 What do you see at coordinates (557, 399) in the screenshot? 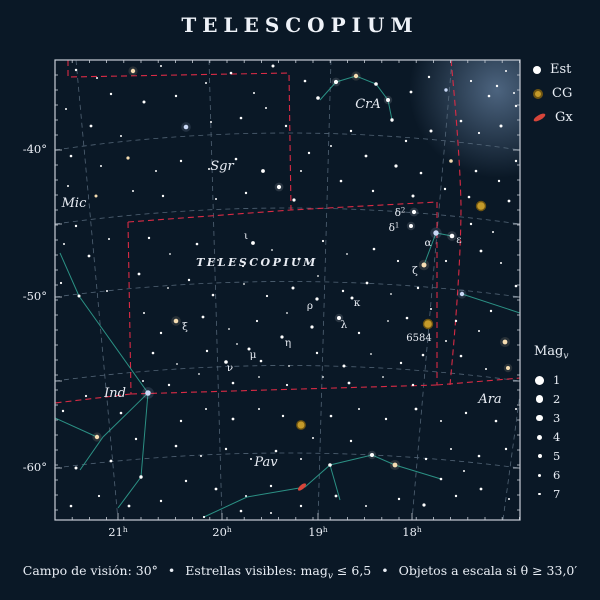
I see `mag-value: 2` at bounding box center [557, 399].